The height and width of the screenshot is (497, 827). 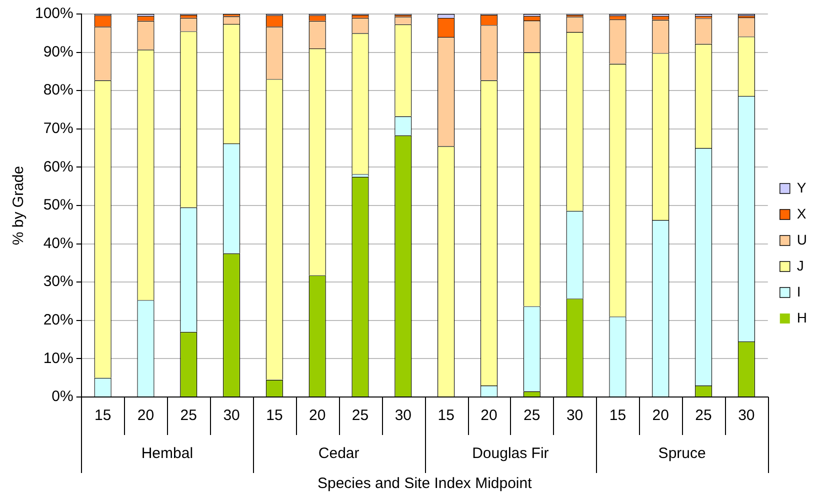 What do you see at coordinates (58, 243) in the screenshot?
I see `y-tick-label: 40%` at bounding box center [58, 243].